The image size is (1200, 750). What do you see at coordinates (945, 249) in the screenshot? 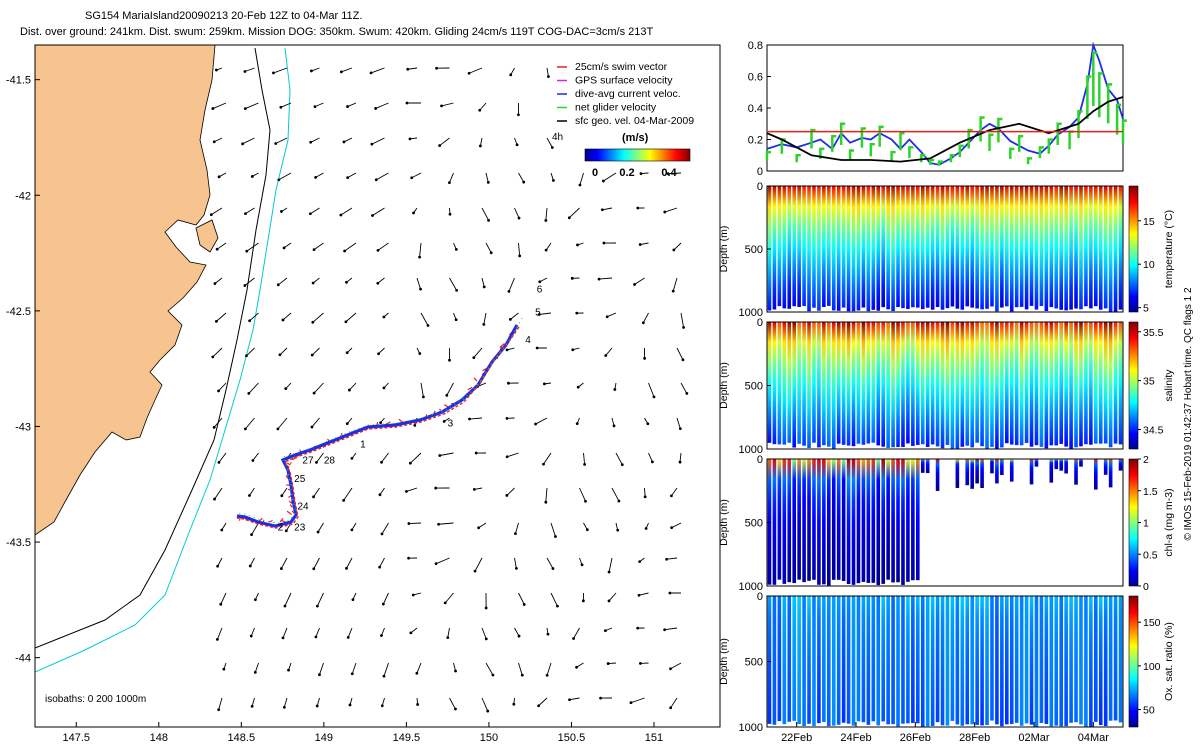
I see `section-background` at bounding box center [945, 249].